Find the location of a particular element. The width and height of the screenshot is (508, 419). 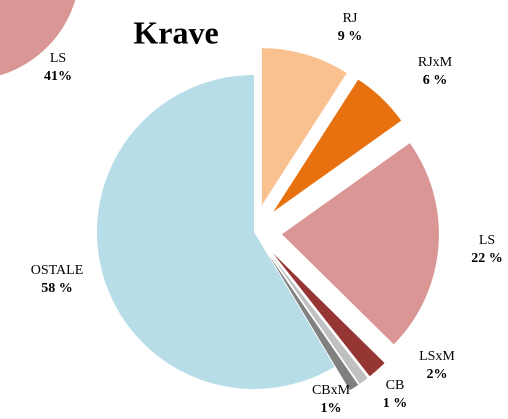

slice-value: 2% is located at coordinates (437, 374).